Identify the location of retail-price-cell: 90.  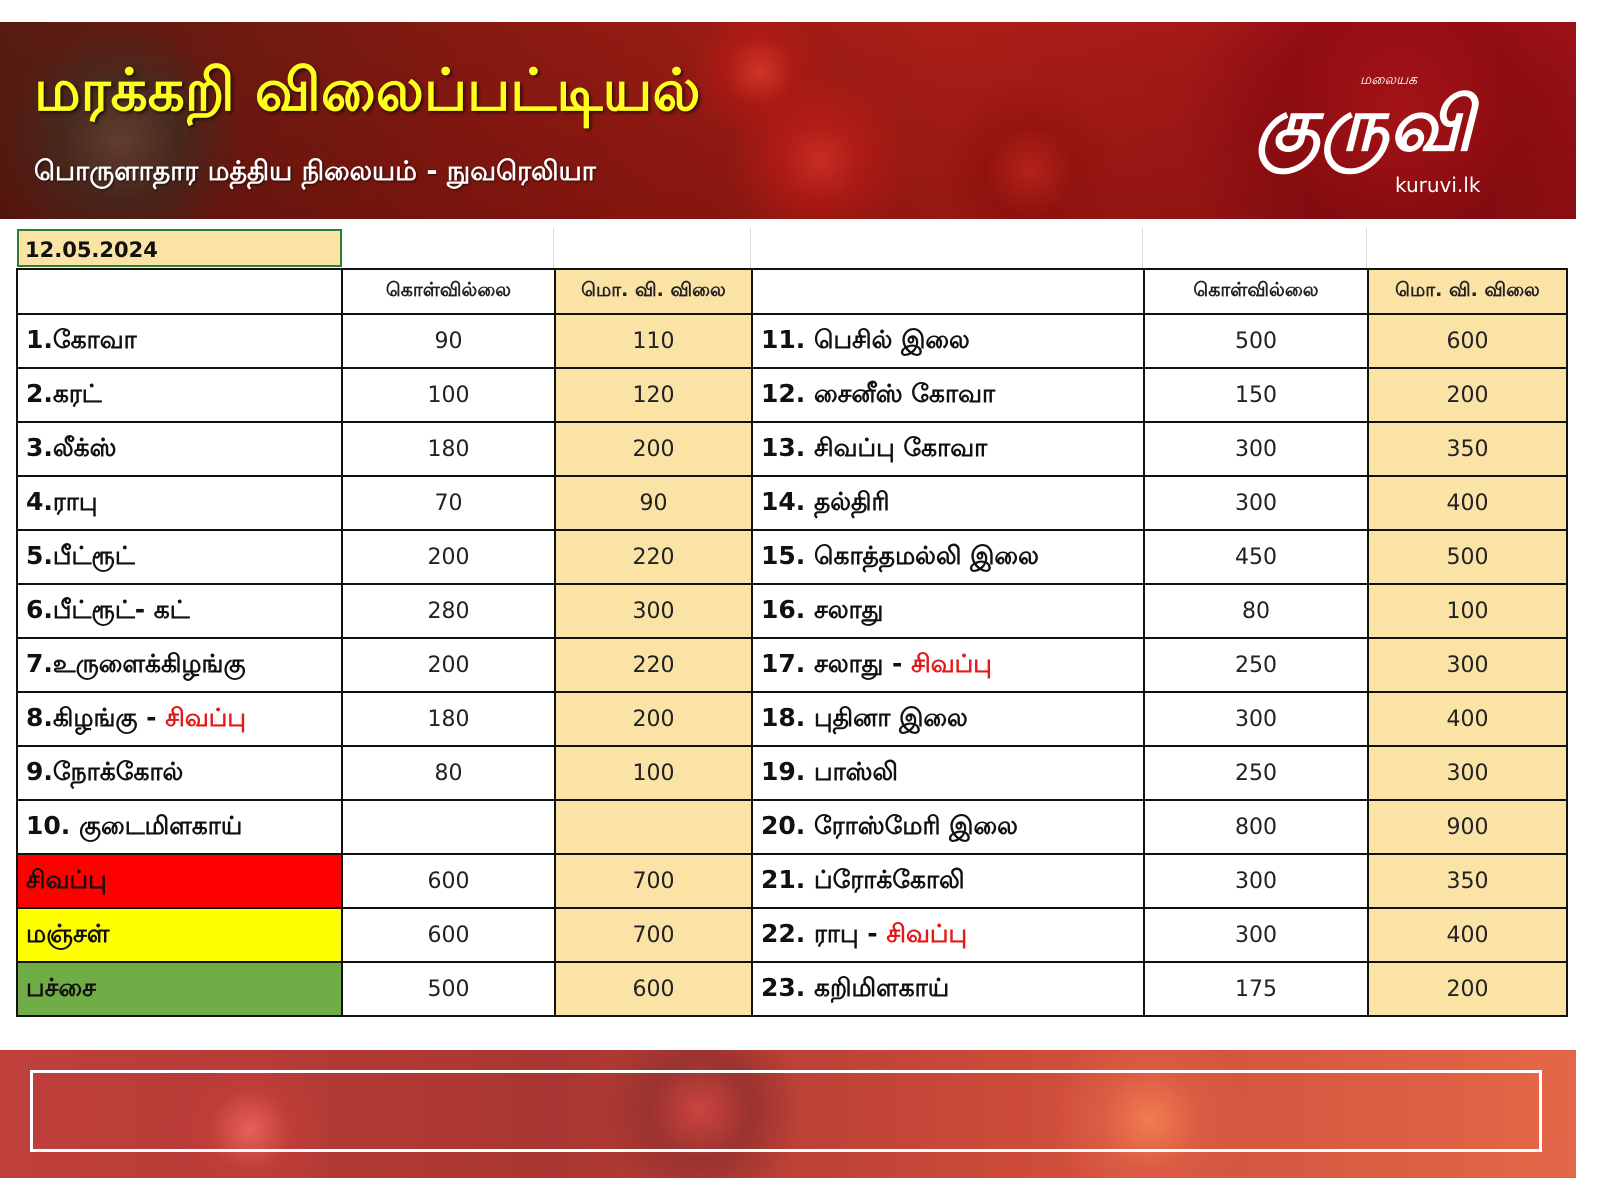
(653, 503).